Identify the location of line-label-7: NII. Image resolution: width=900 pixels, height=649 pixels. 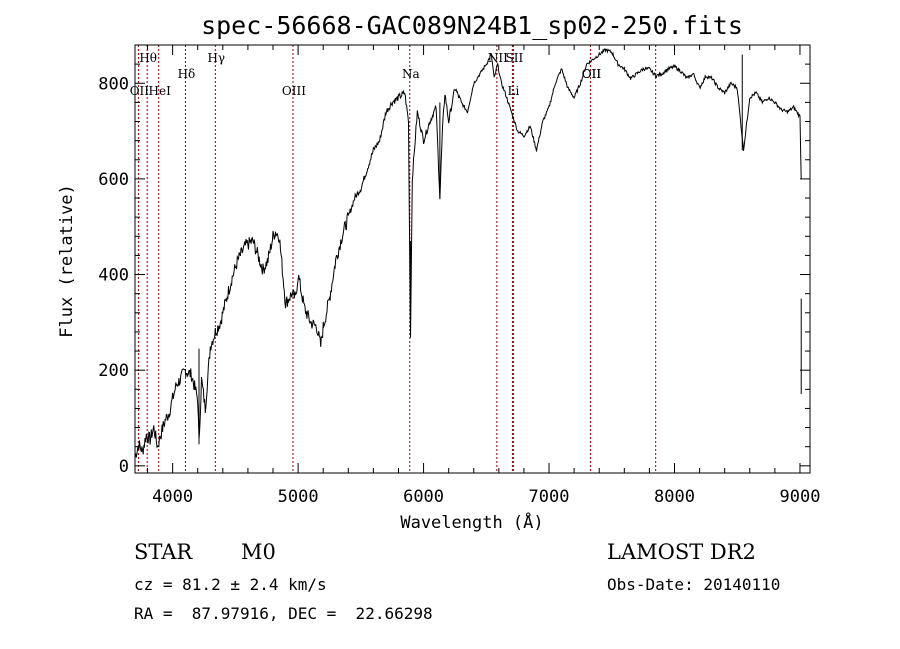
(498, 58).